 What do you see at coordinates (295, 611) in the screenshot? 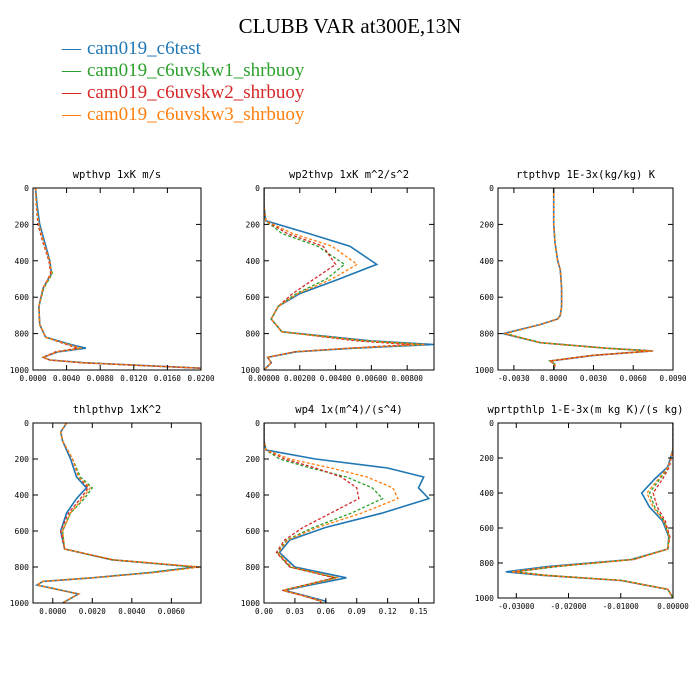
I see `x-tick-label: 0.03` at bounding box center [295, 611].